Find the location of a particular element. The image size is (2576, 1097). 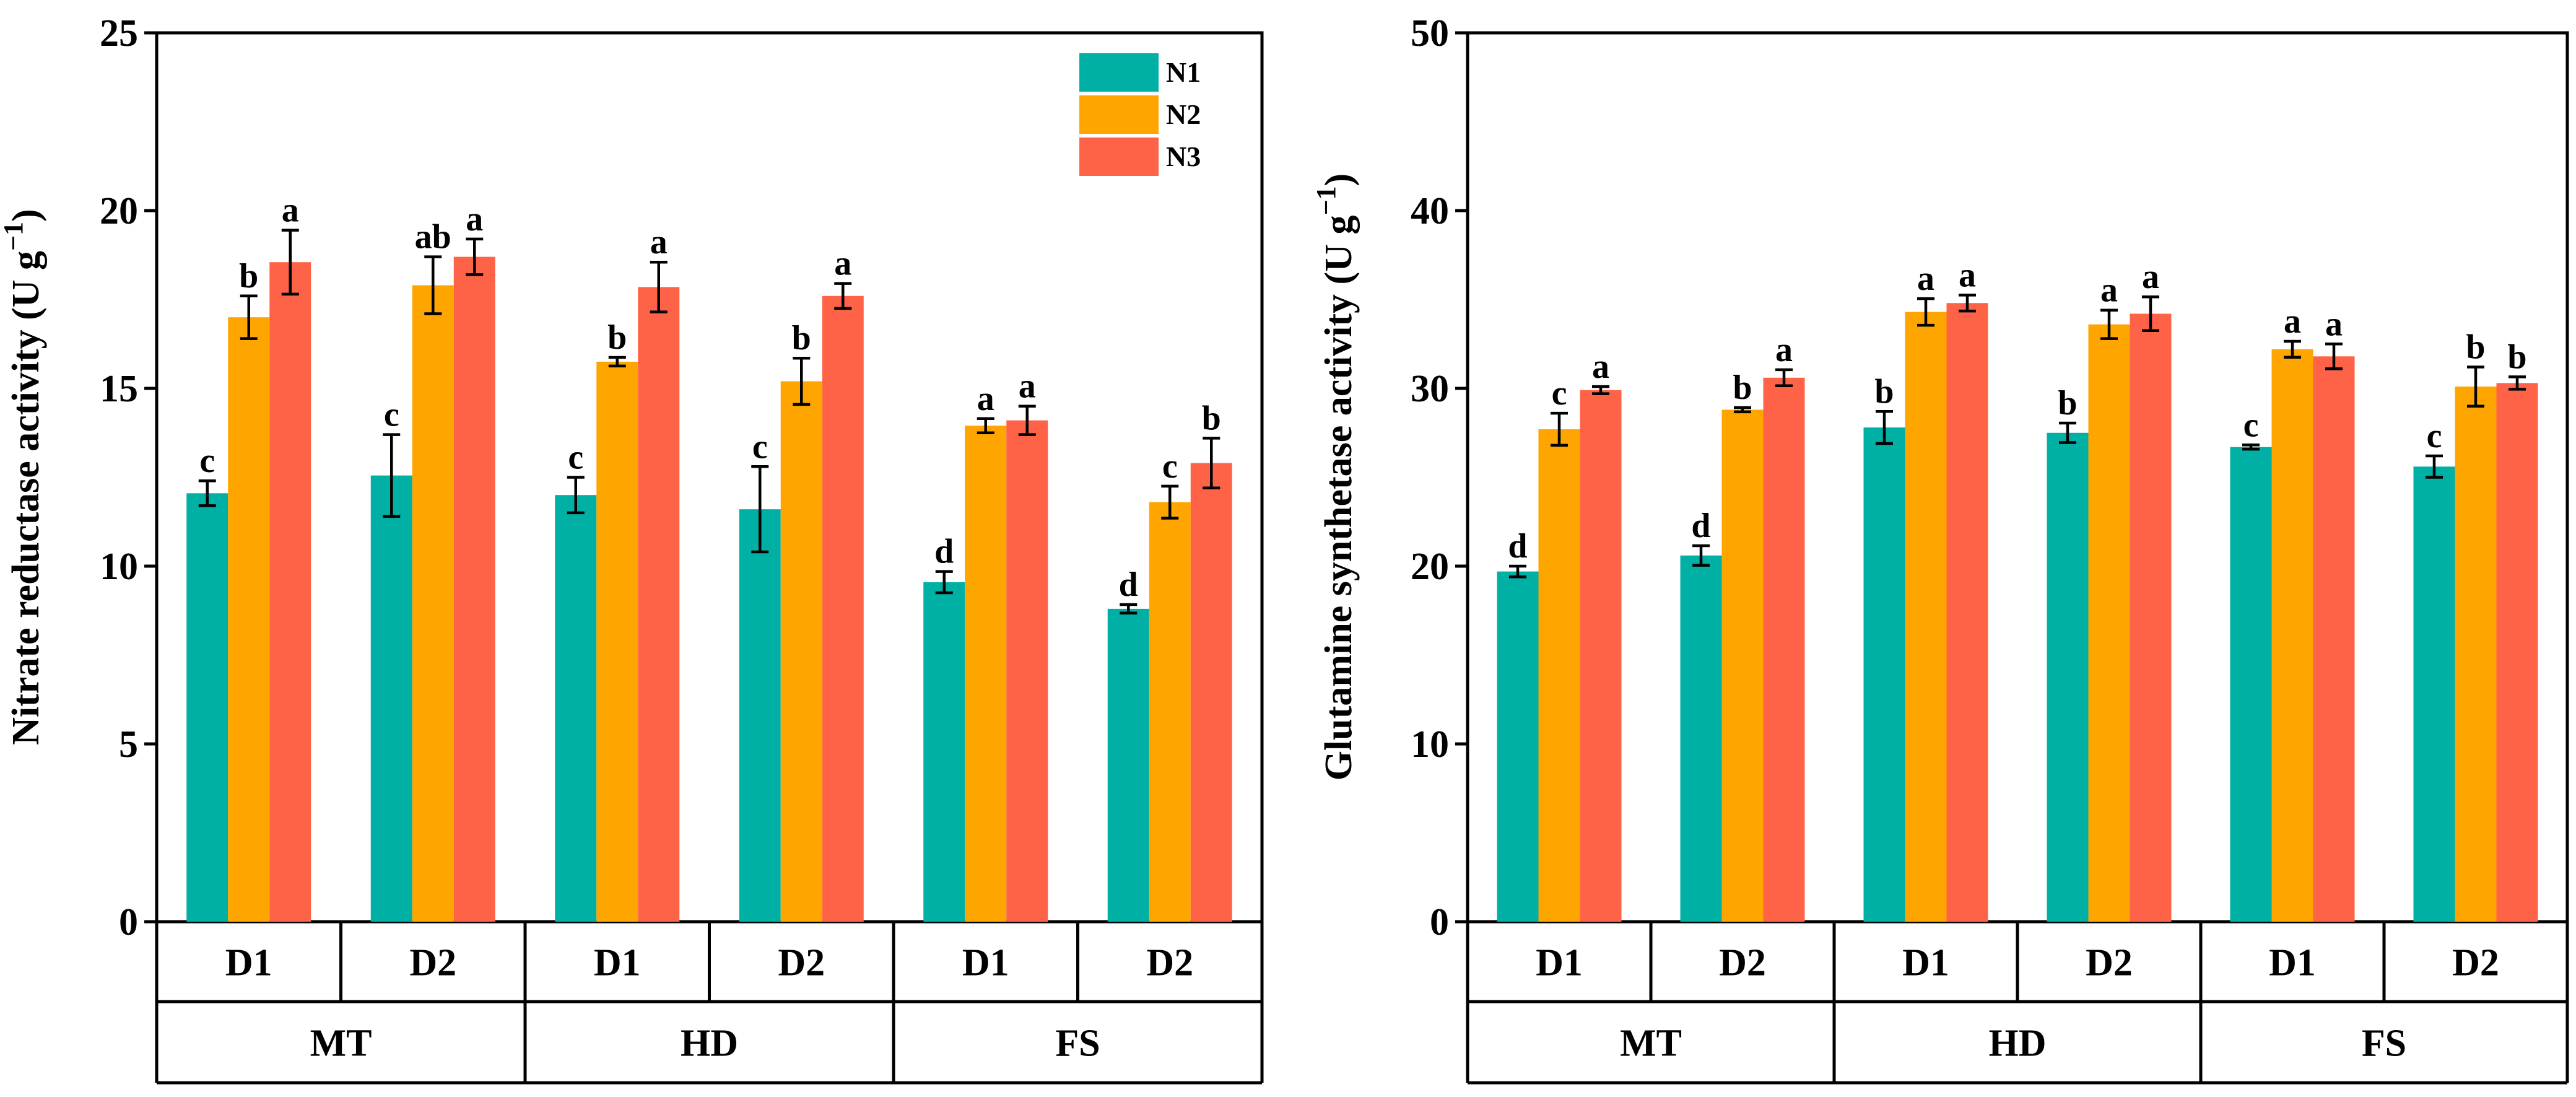

y-tick-label: 5 is located at coordinates (128, 744).